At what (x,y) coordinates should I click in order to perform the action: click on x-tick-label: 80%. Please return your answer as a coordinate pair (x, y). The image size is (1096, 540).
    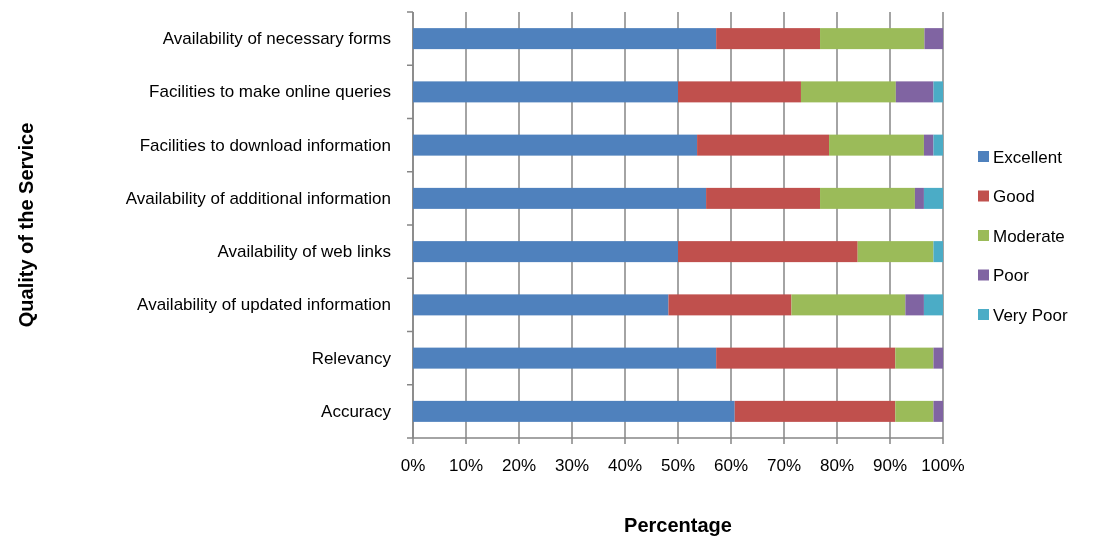
    Looking at the image, I should click on (837, 465).